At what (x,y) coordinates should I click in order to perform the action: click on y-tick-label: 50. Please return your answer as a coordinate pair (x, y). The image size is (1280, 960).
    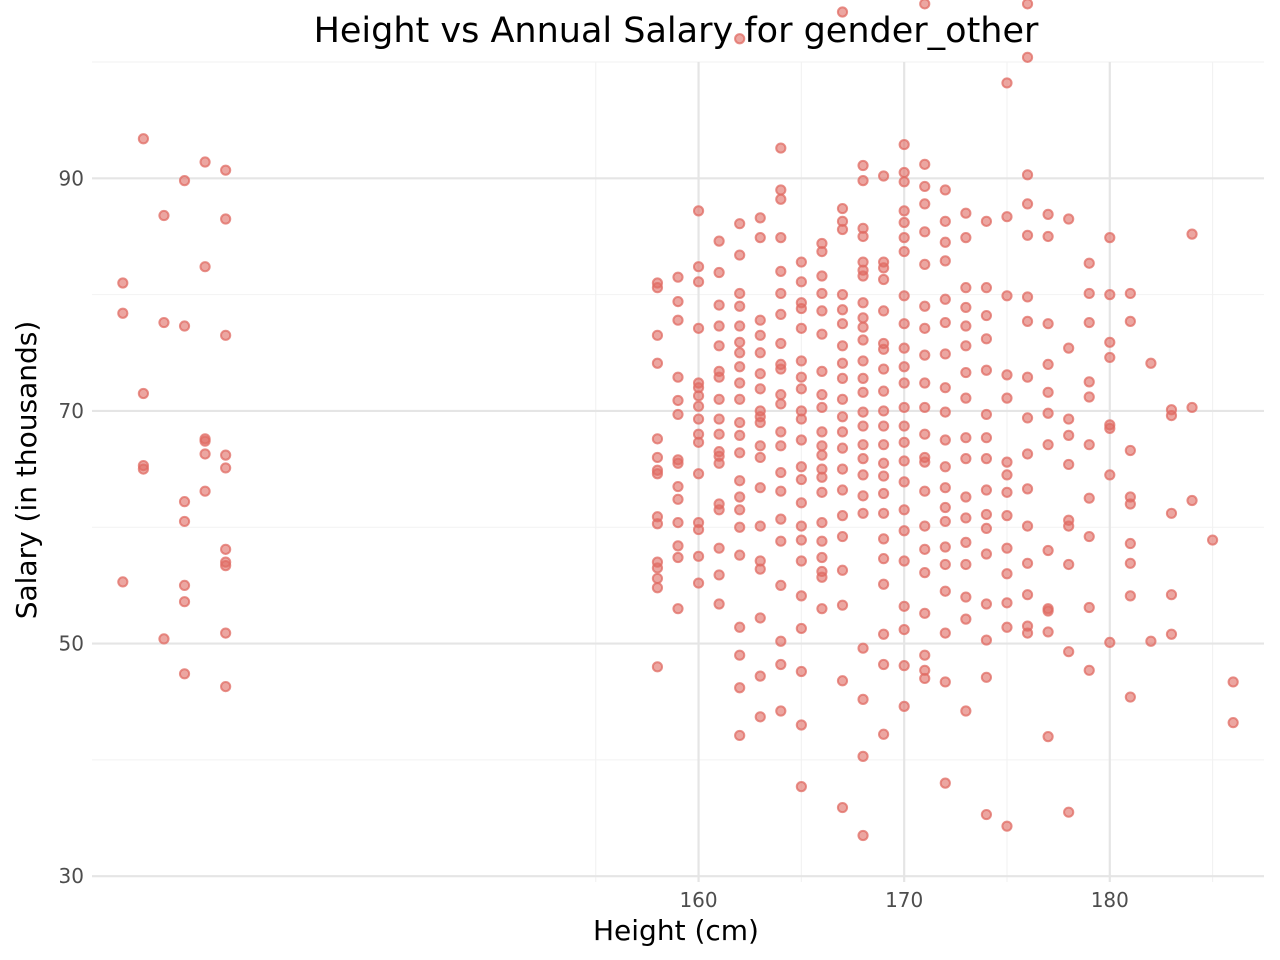
    Looking at the image, I should click on (71, 644).